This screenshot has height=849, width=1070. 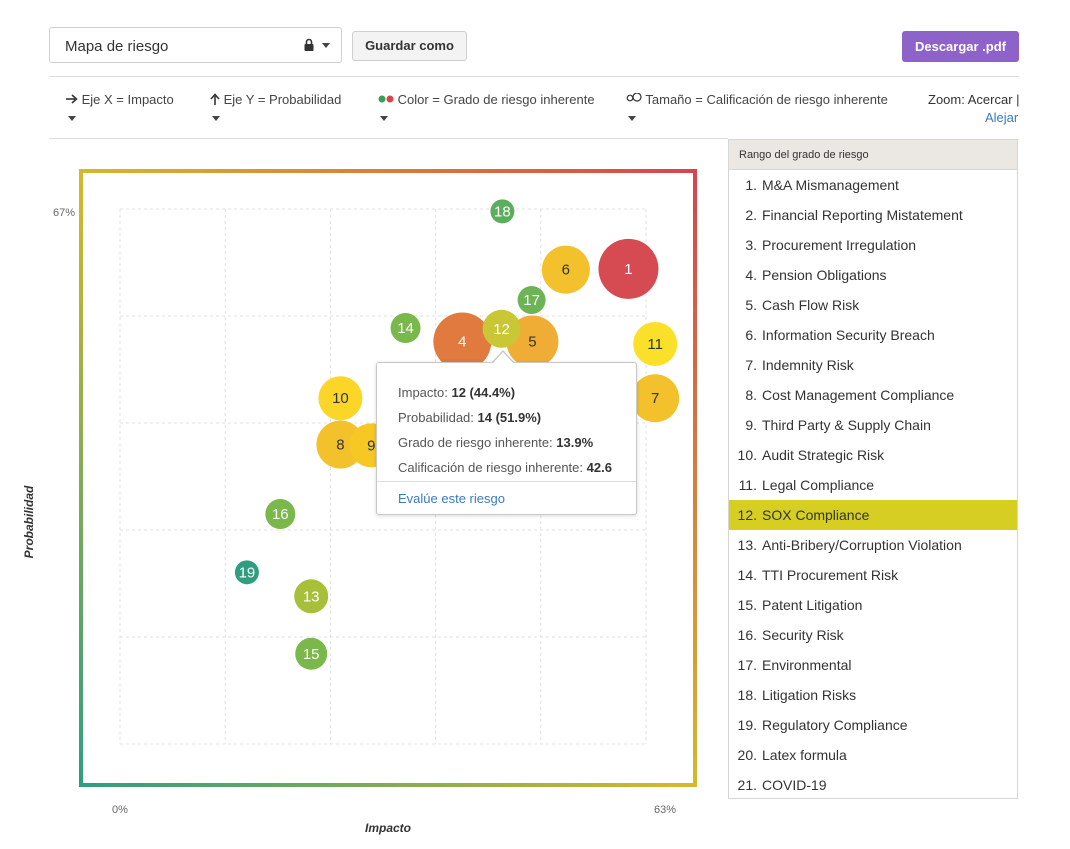 I want to click on risk-list-name: Indemnity Risk, so click(x=808, y=365).